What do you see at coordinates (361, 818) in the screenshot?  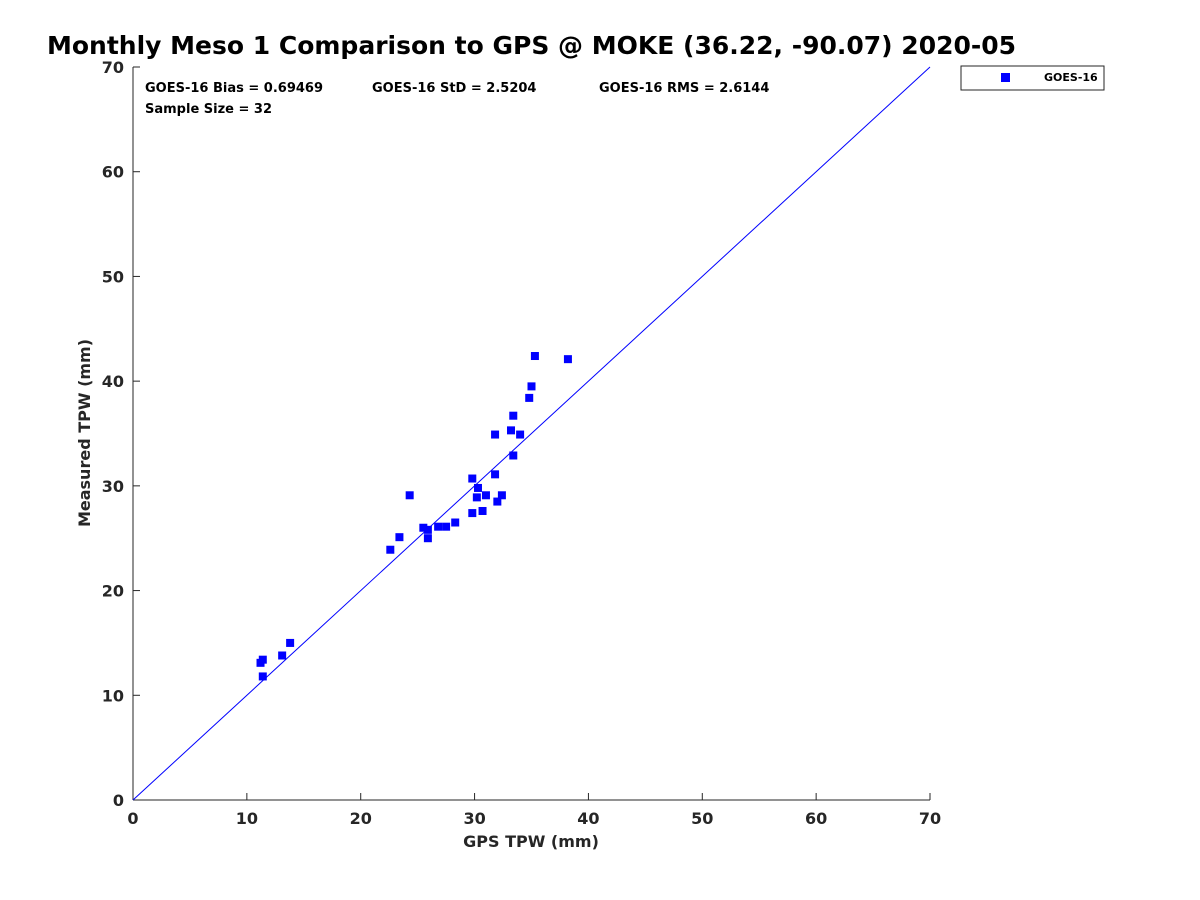 I see `x-tick-label: 20` at bounding box center [361, 818].